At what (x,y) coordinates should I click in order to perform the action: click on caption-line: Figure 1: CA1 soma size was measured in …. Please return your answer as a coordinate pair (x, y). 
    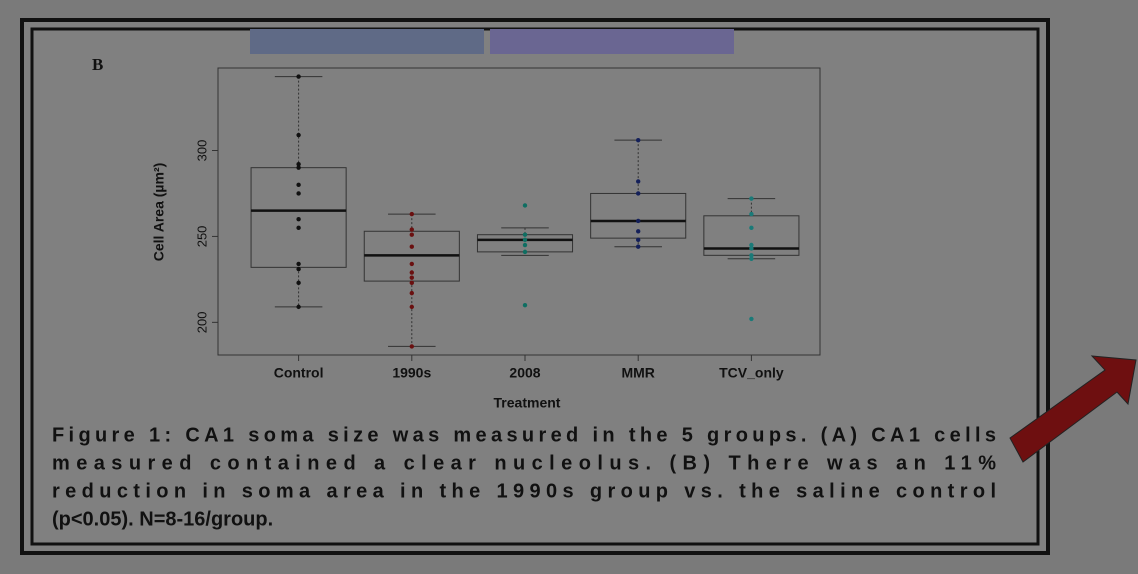
    Looking at the image, I should click on (524, 435).